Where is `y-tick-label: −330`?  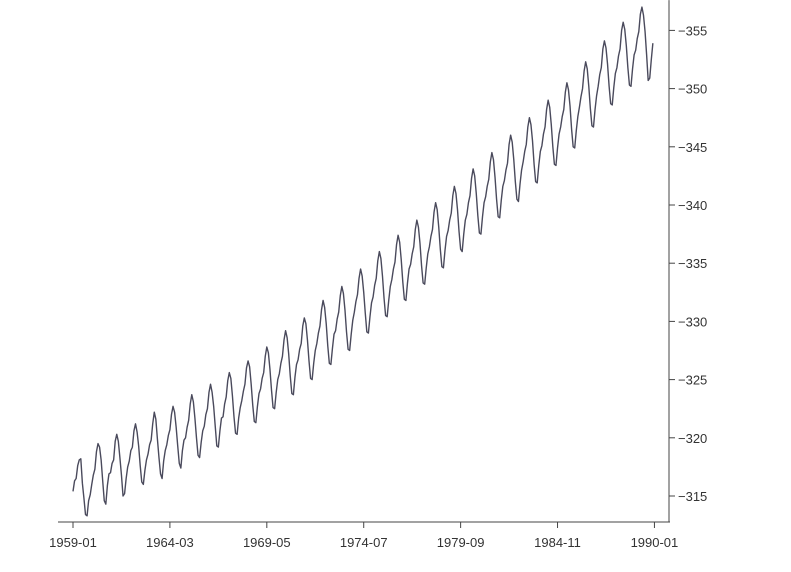
y-tick-label: −330 is located at coordinates (692, 321).